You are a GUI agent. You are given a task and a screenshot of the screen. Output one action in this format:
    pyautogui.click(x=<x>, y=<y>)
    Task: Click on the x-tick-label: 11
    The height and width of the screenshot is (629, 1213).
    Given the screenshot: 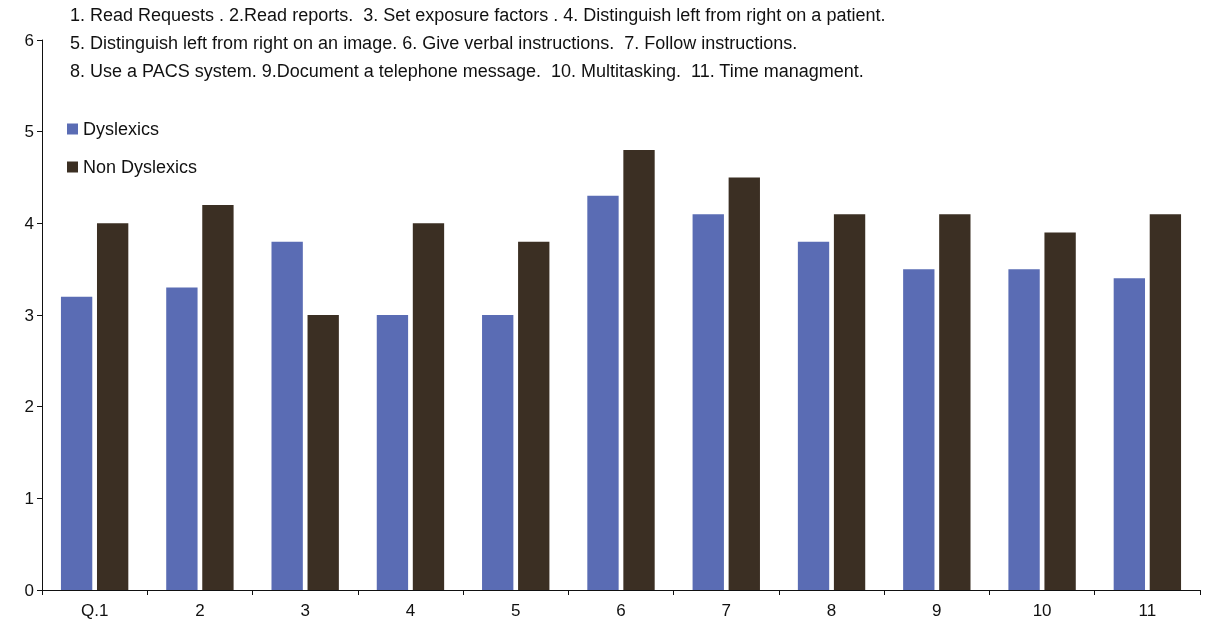 What is the action you would take?
    pyautogui.click(x=1147, y=610)
    